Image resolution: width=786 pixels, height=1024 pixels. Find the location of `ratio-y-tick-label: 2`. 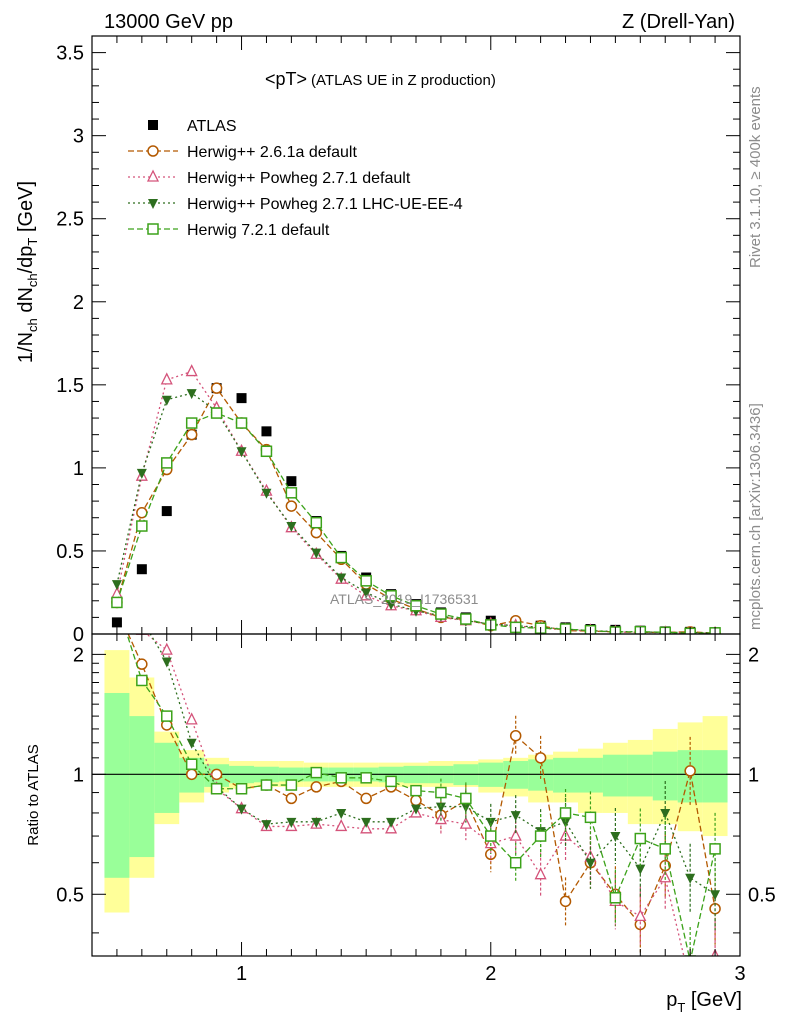

ratio-y-tick-label: 2 is located at coordinates (78, 655).